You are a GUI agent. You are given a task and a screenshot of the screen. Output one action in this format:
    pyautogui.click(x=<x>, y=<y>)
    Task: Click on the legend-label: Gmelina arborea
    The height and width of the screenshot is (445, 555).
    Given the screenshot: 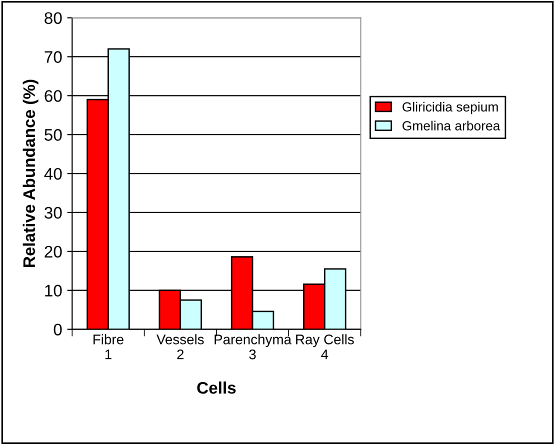 What is the action you would take?
    pyautogui.click(x=451, y=125)
    